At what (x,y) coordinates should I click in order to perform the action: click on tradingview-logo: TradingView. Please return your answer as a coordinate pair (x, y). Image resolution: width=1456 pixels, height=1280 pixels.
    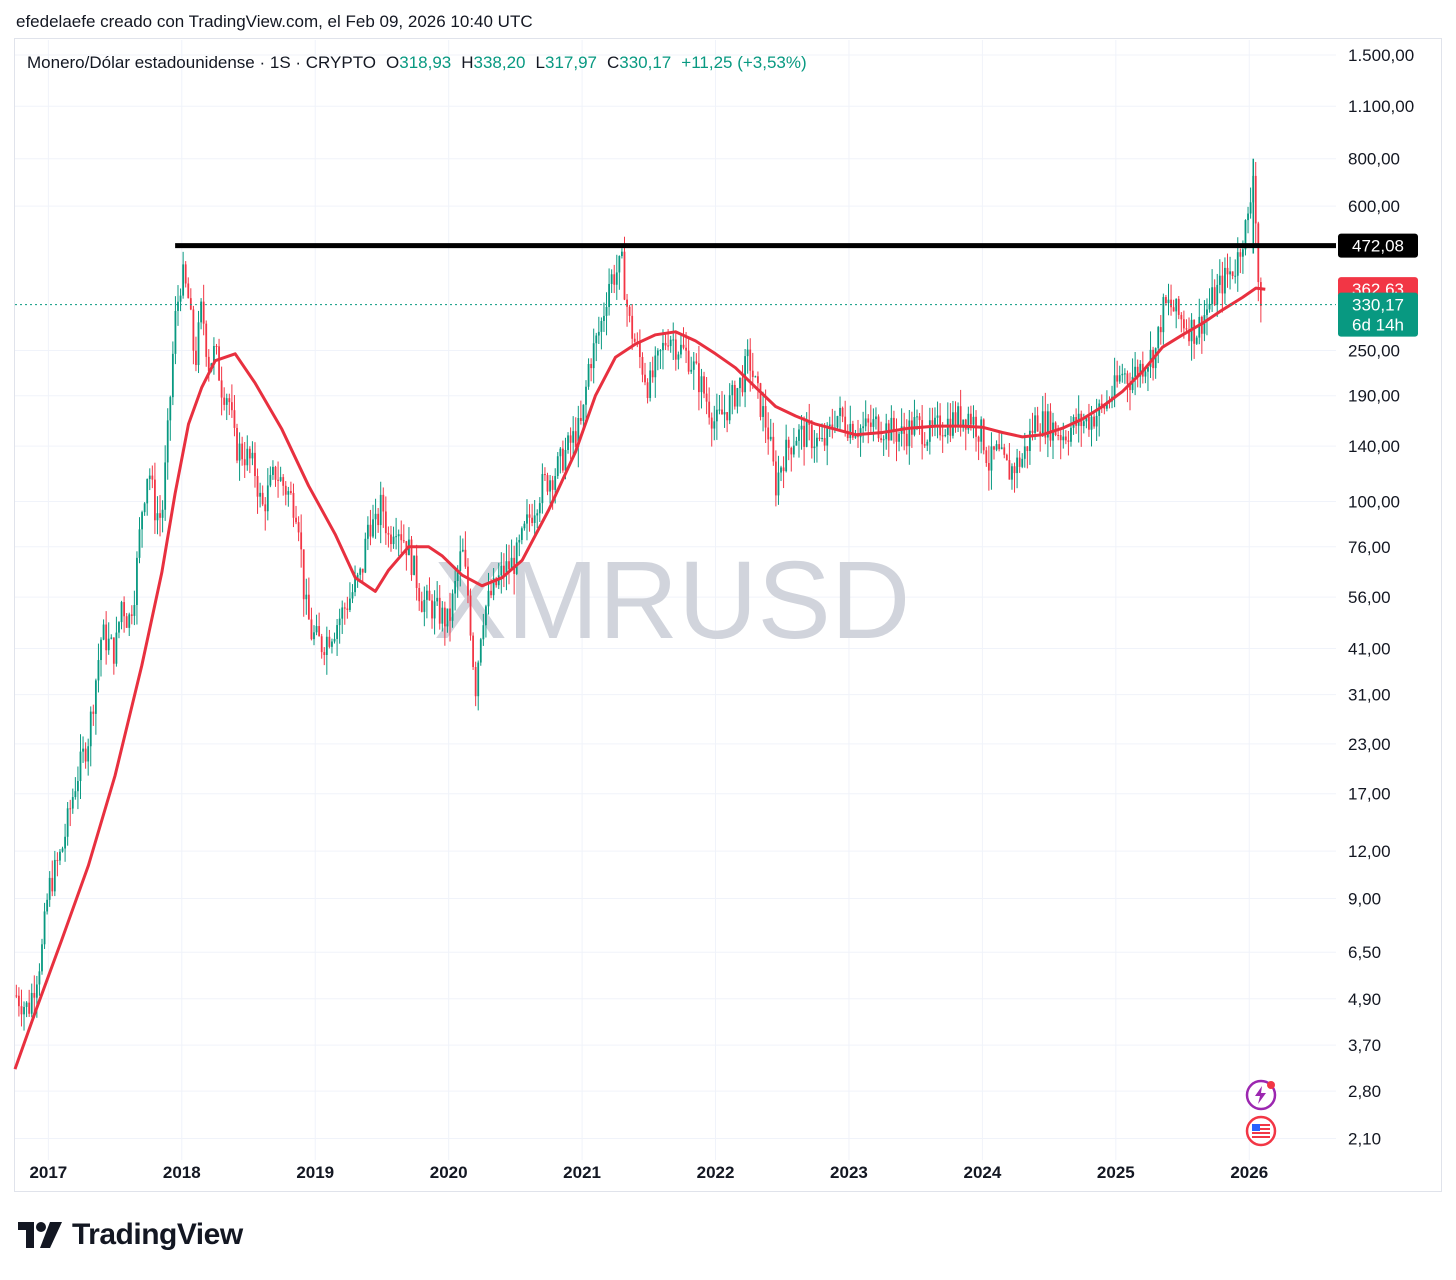
    Looking at the image, I should click on (130, 1235).